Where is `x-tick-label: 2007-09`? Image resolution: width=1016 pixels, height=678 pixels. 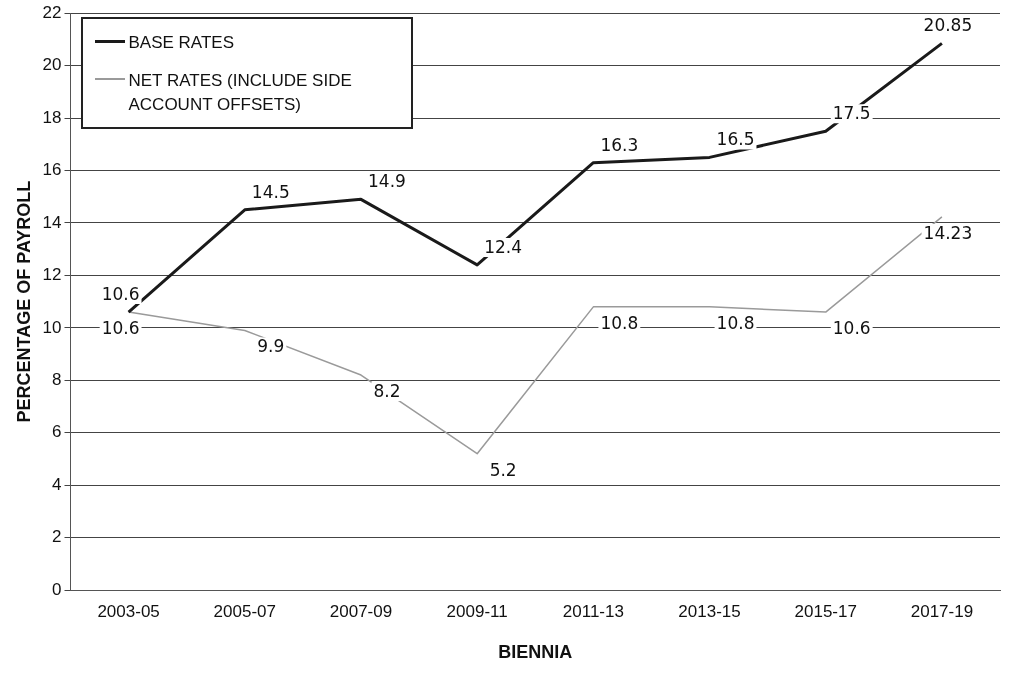 x-tick-label: 2007-09 is located at coordinates (361, 611).